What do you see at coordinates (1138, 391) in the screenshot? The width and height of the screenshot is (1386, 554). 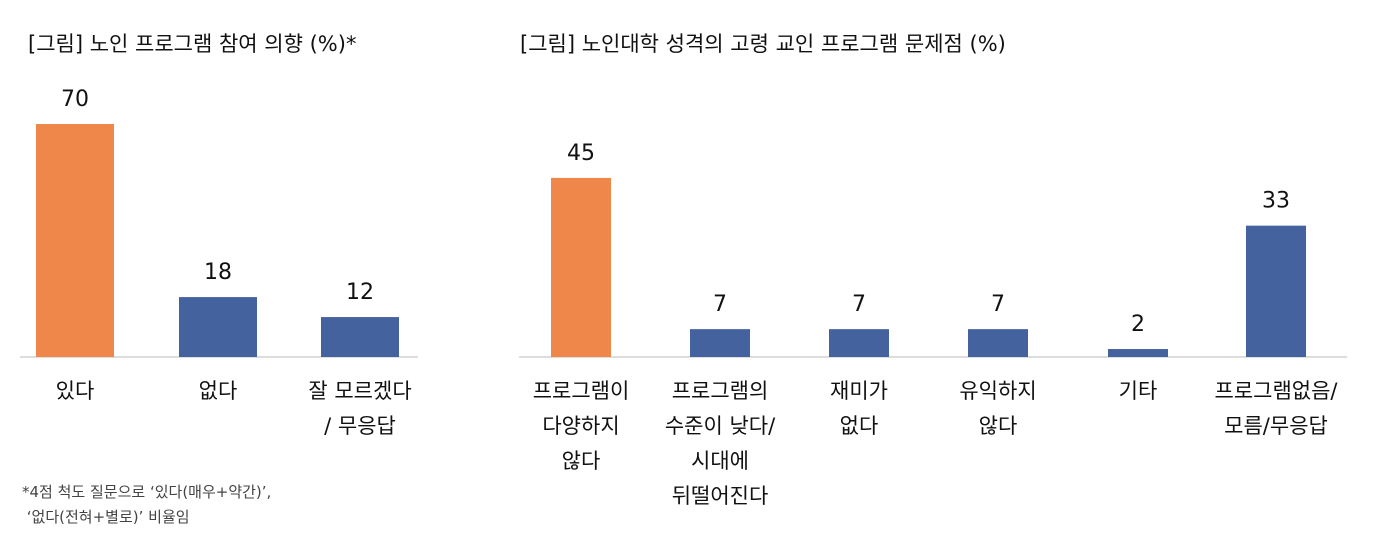 I see `x-tick-label: 기타` at bounding box center [1138, 391].